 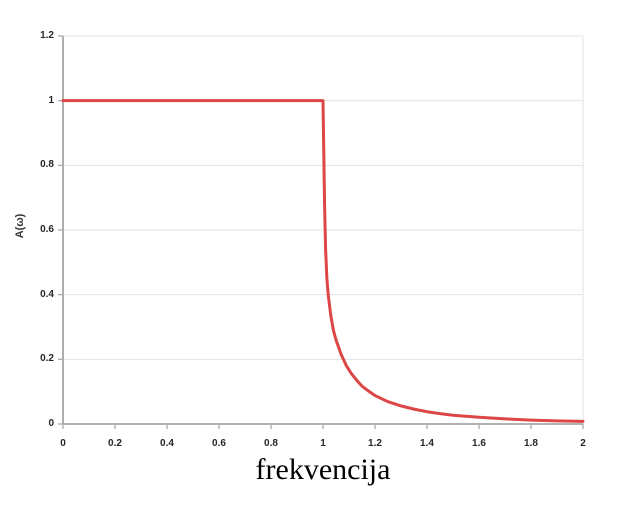 What do you see at coordinates (323, 443) in the screenshot?
I see `x-tick-label: 1` at bounding box center [323, 443].